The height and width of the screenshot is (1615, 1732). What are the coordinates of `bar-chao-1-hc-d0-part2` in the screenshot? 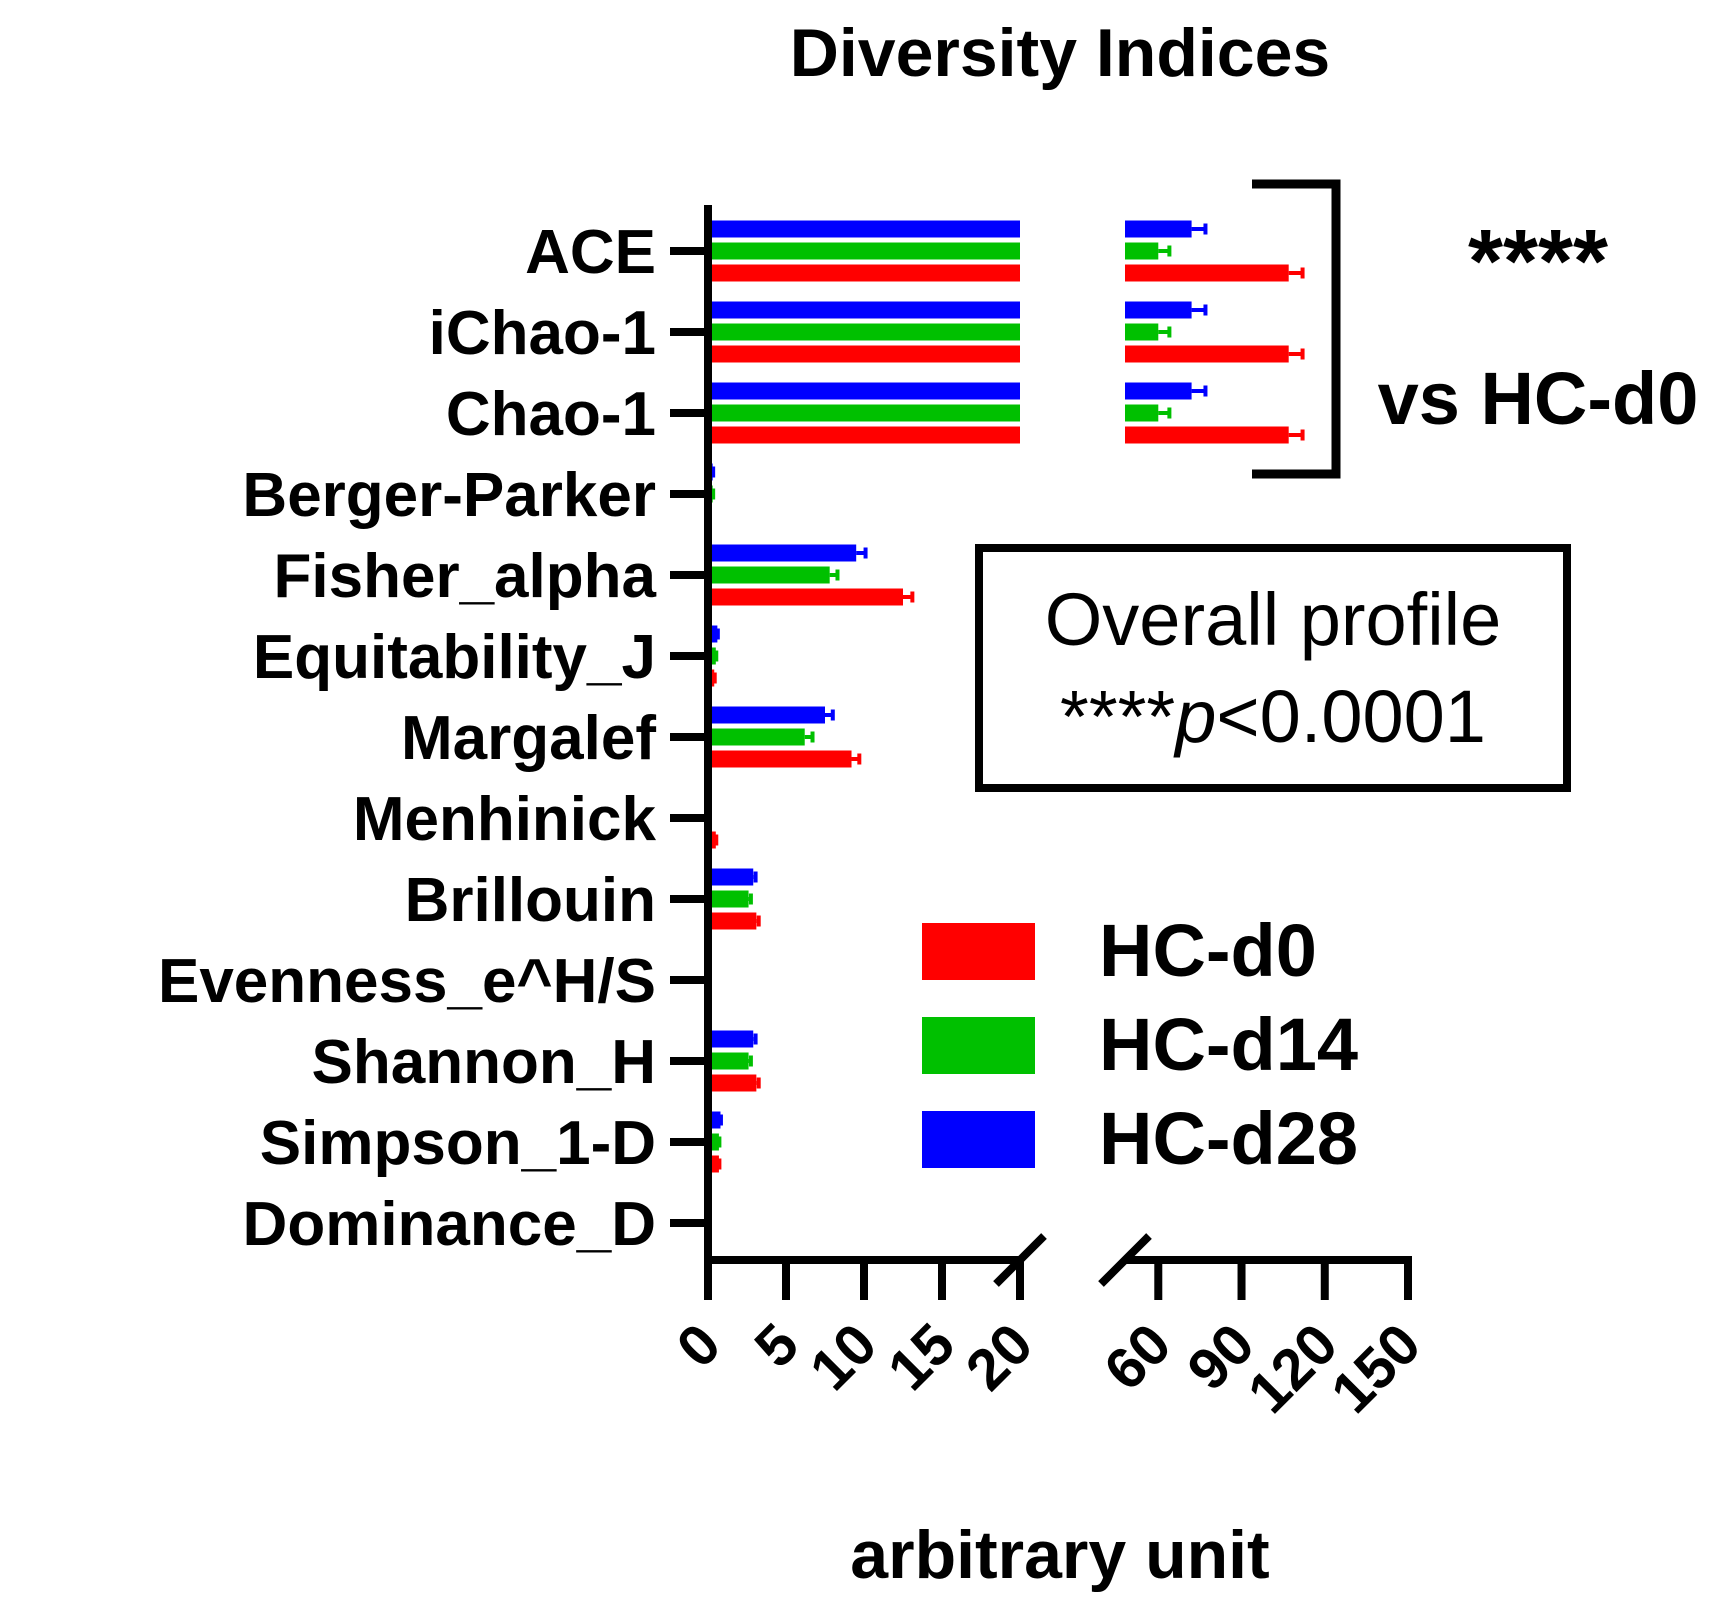 It's located at (1207, 435).